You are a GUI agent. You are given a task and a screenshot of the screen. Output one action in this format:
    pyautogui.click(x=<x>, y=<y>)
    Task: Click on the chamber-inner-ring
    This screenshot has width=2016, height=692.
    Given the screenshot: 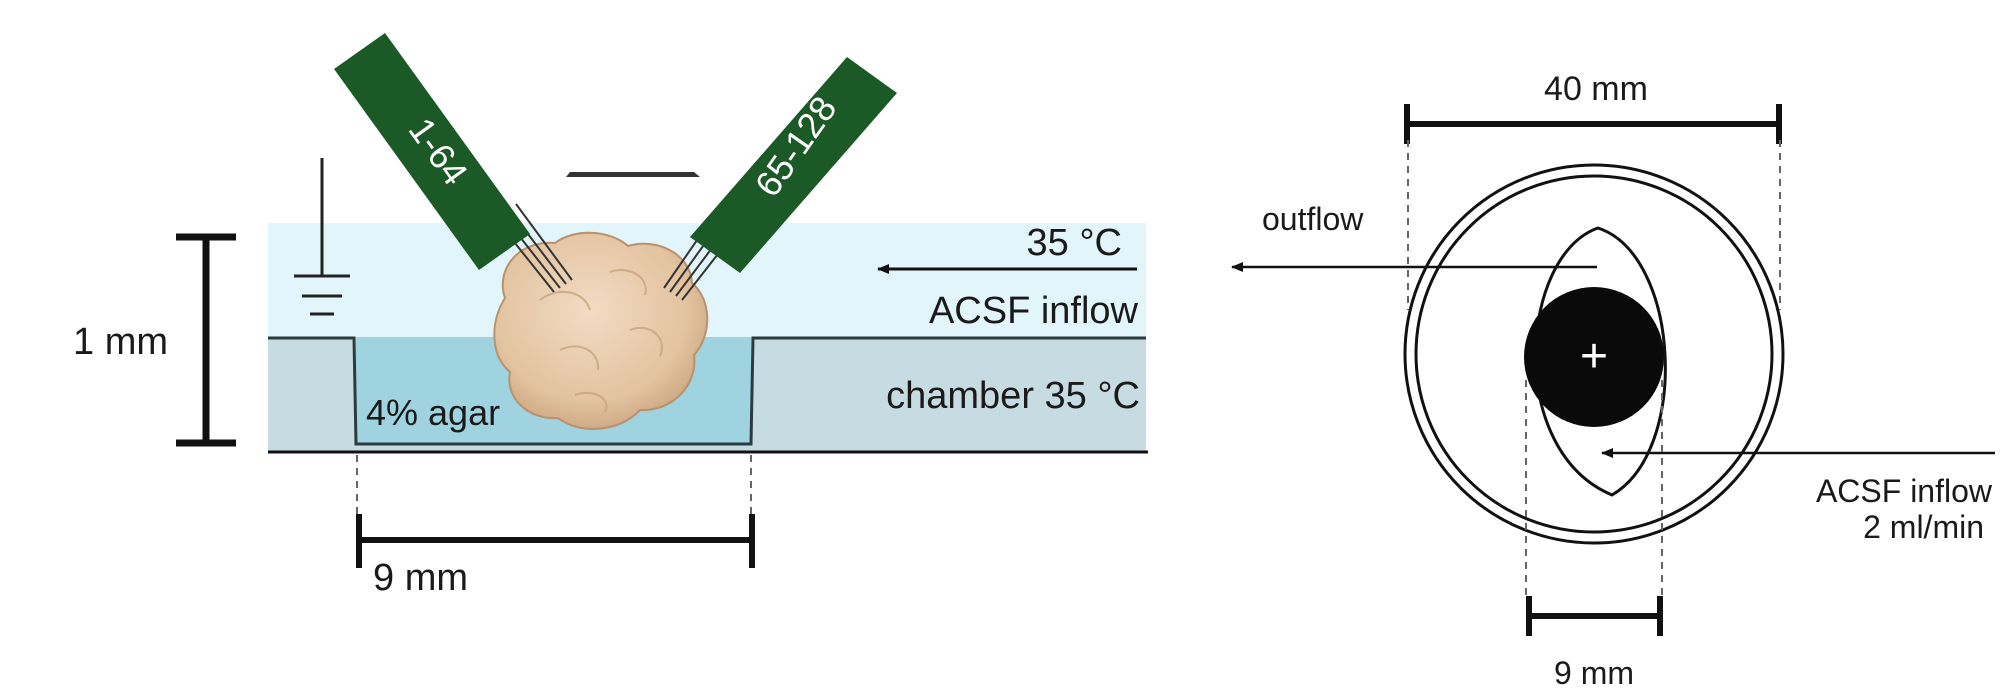 What is the action you would take?
    pyautogui.click(x=1594, y=354)
    